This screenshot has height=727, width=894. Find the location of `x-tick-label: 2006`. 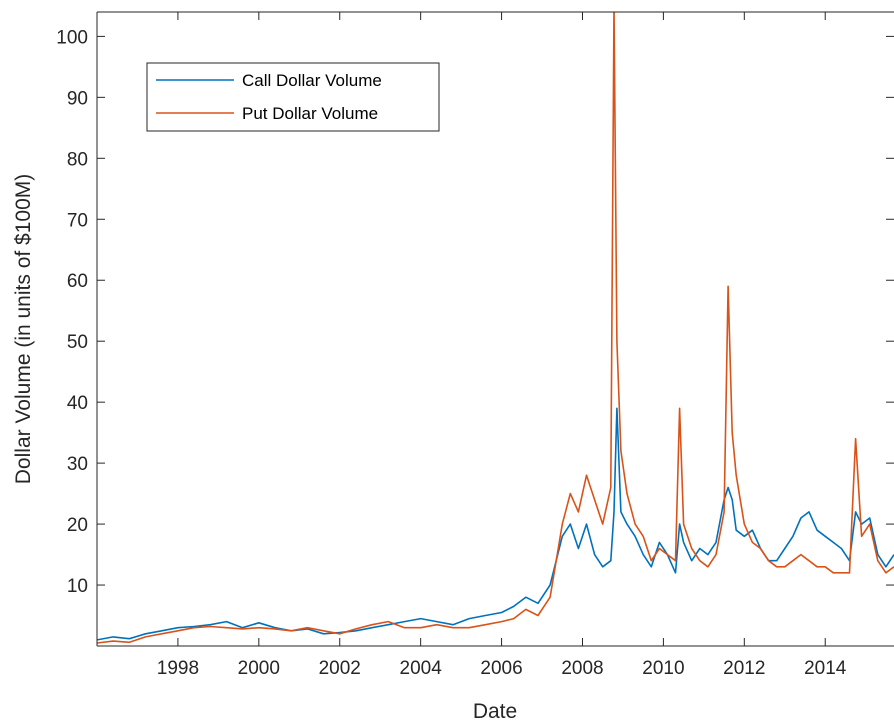

x-tick-label: 2006 is located at coordinates (501, 668).